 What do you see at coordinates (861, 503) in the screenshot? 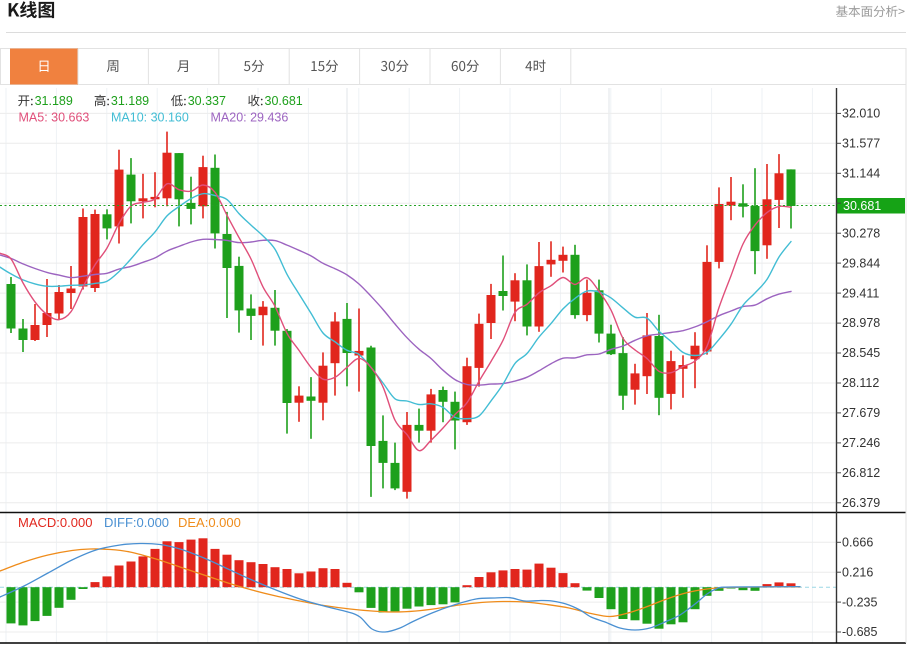
I see `svg-text: 26.379` at bounding box center [861, 503].